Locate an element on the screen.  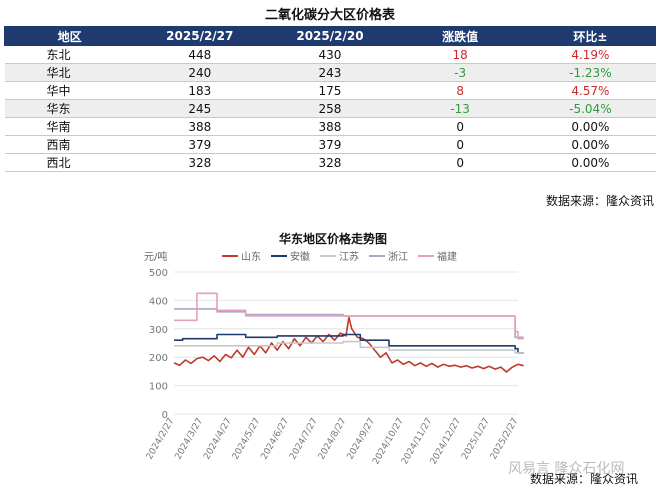
cell-region: 东北 is located at coordinates (69, 54).